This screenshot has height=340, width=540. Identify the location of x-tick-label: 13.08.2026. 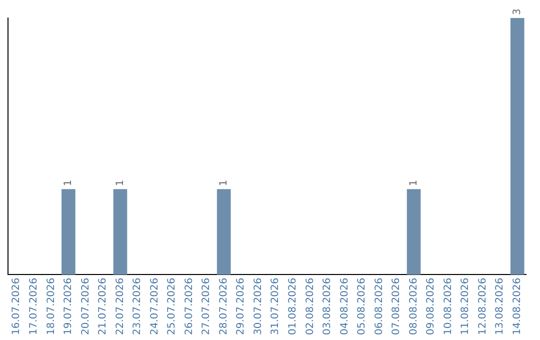
(500, 307).